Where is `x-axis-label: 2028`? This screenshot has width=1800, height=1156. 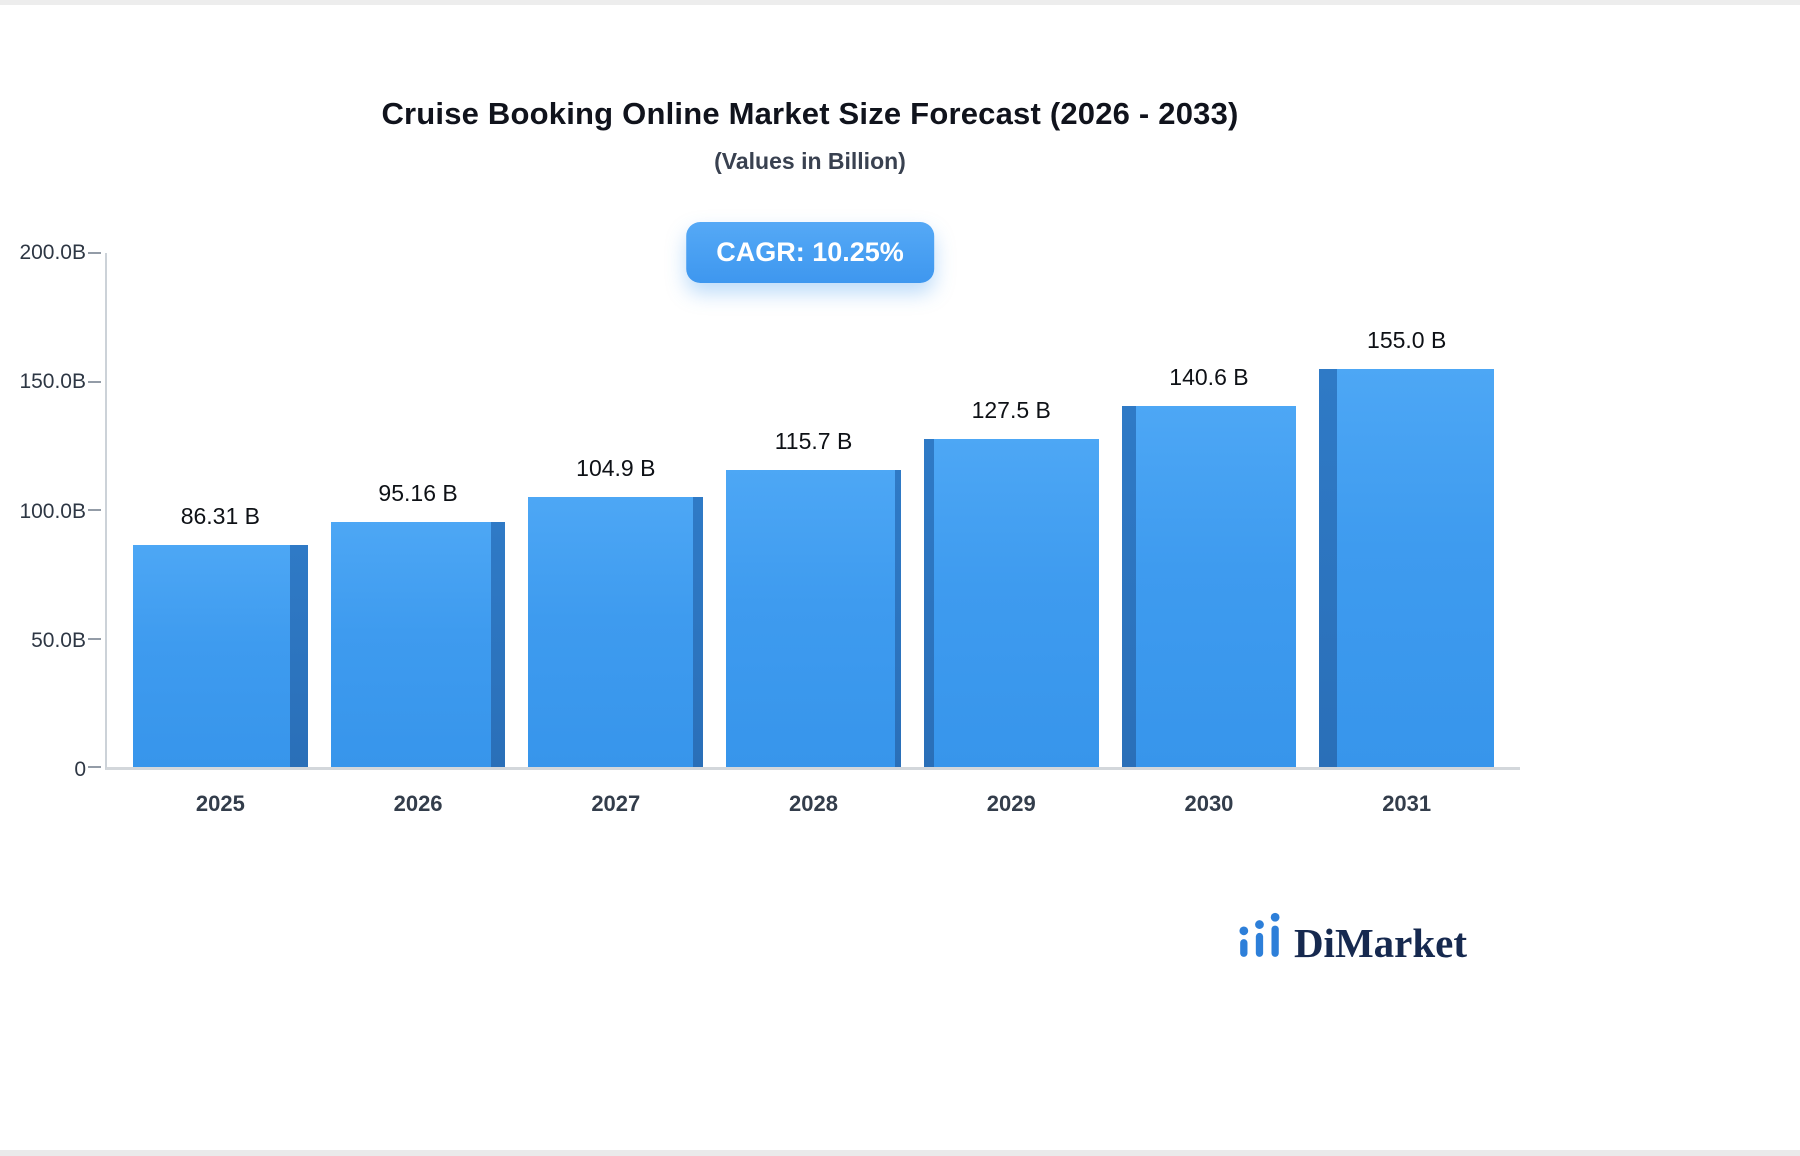 x-axis-label: 2028 is located at coordinates (813, 803).